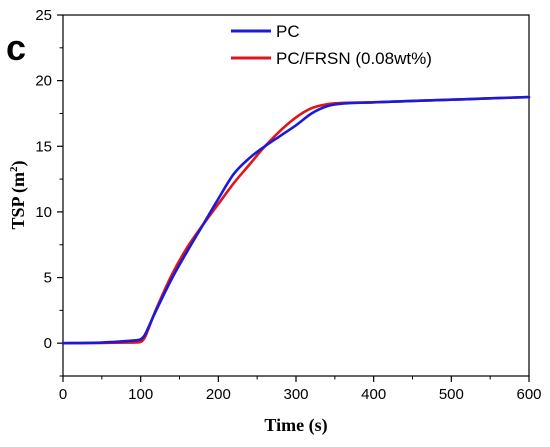  I want to click on x-axis-title: Time (s), so click(295, 425).